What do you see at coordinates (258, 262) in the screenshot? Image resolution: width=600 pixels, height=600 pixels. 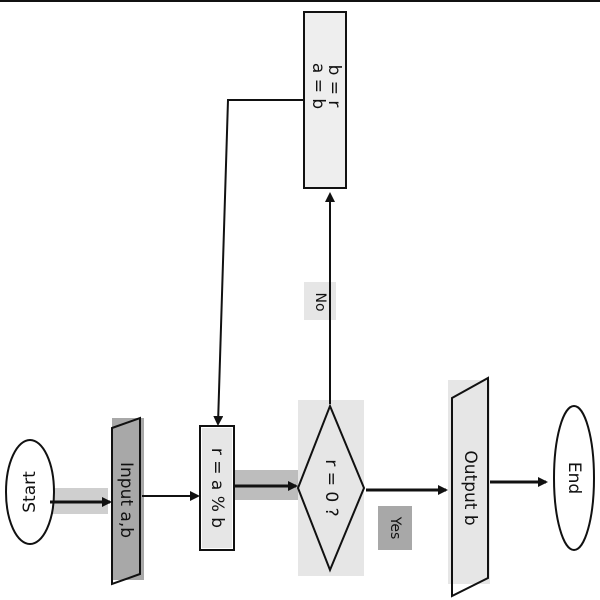 I see `edge-swap-remainder` at bounding box center [258, 262].